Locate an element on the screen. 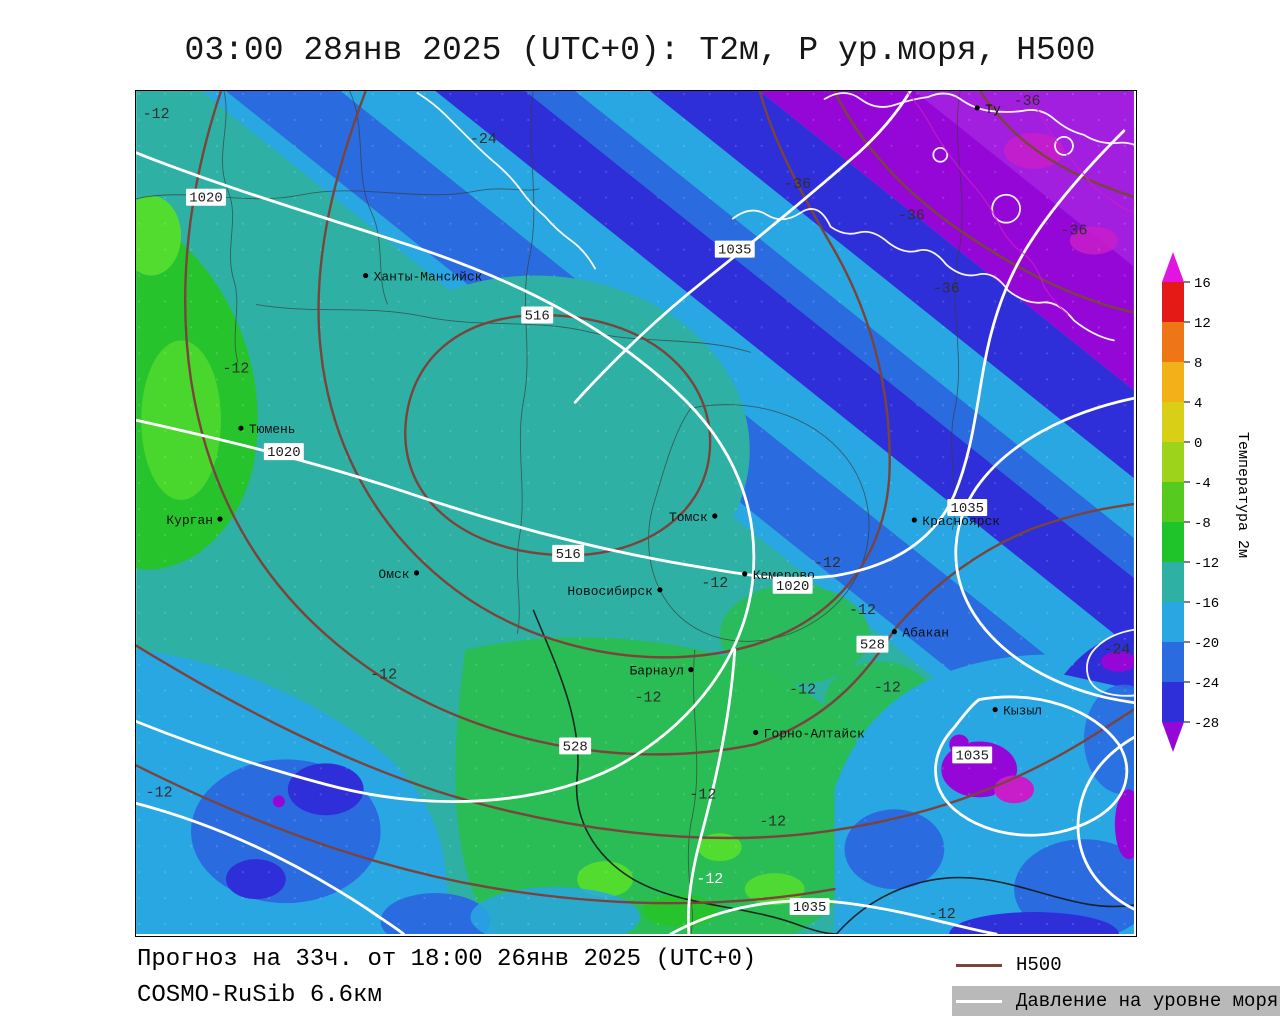  h500-label: 528 is located at coordinates (575, 746).